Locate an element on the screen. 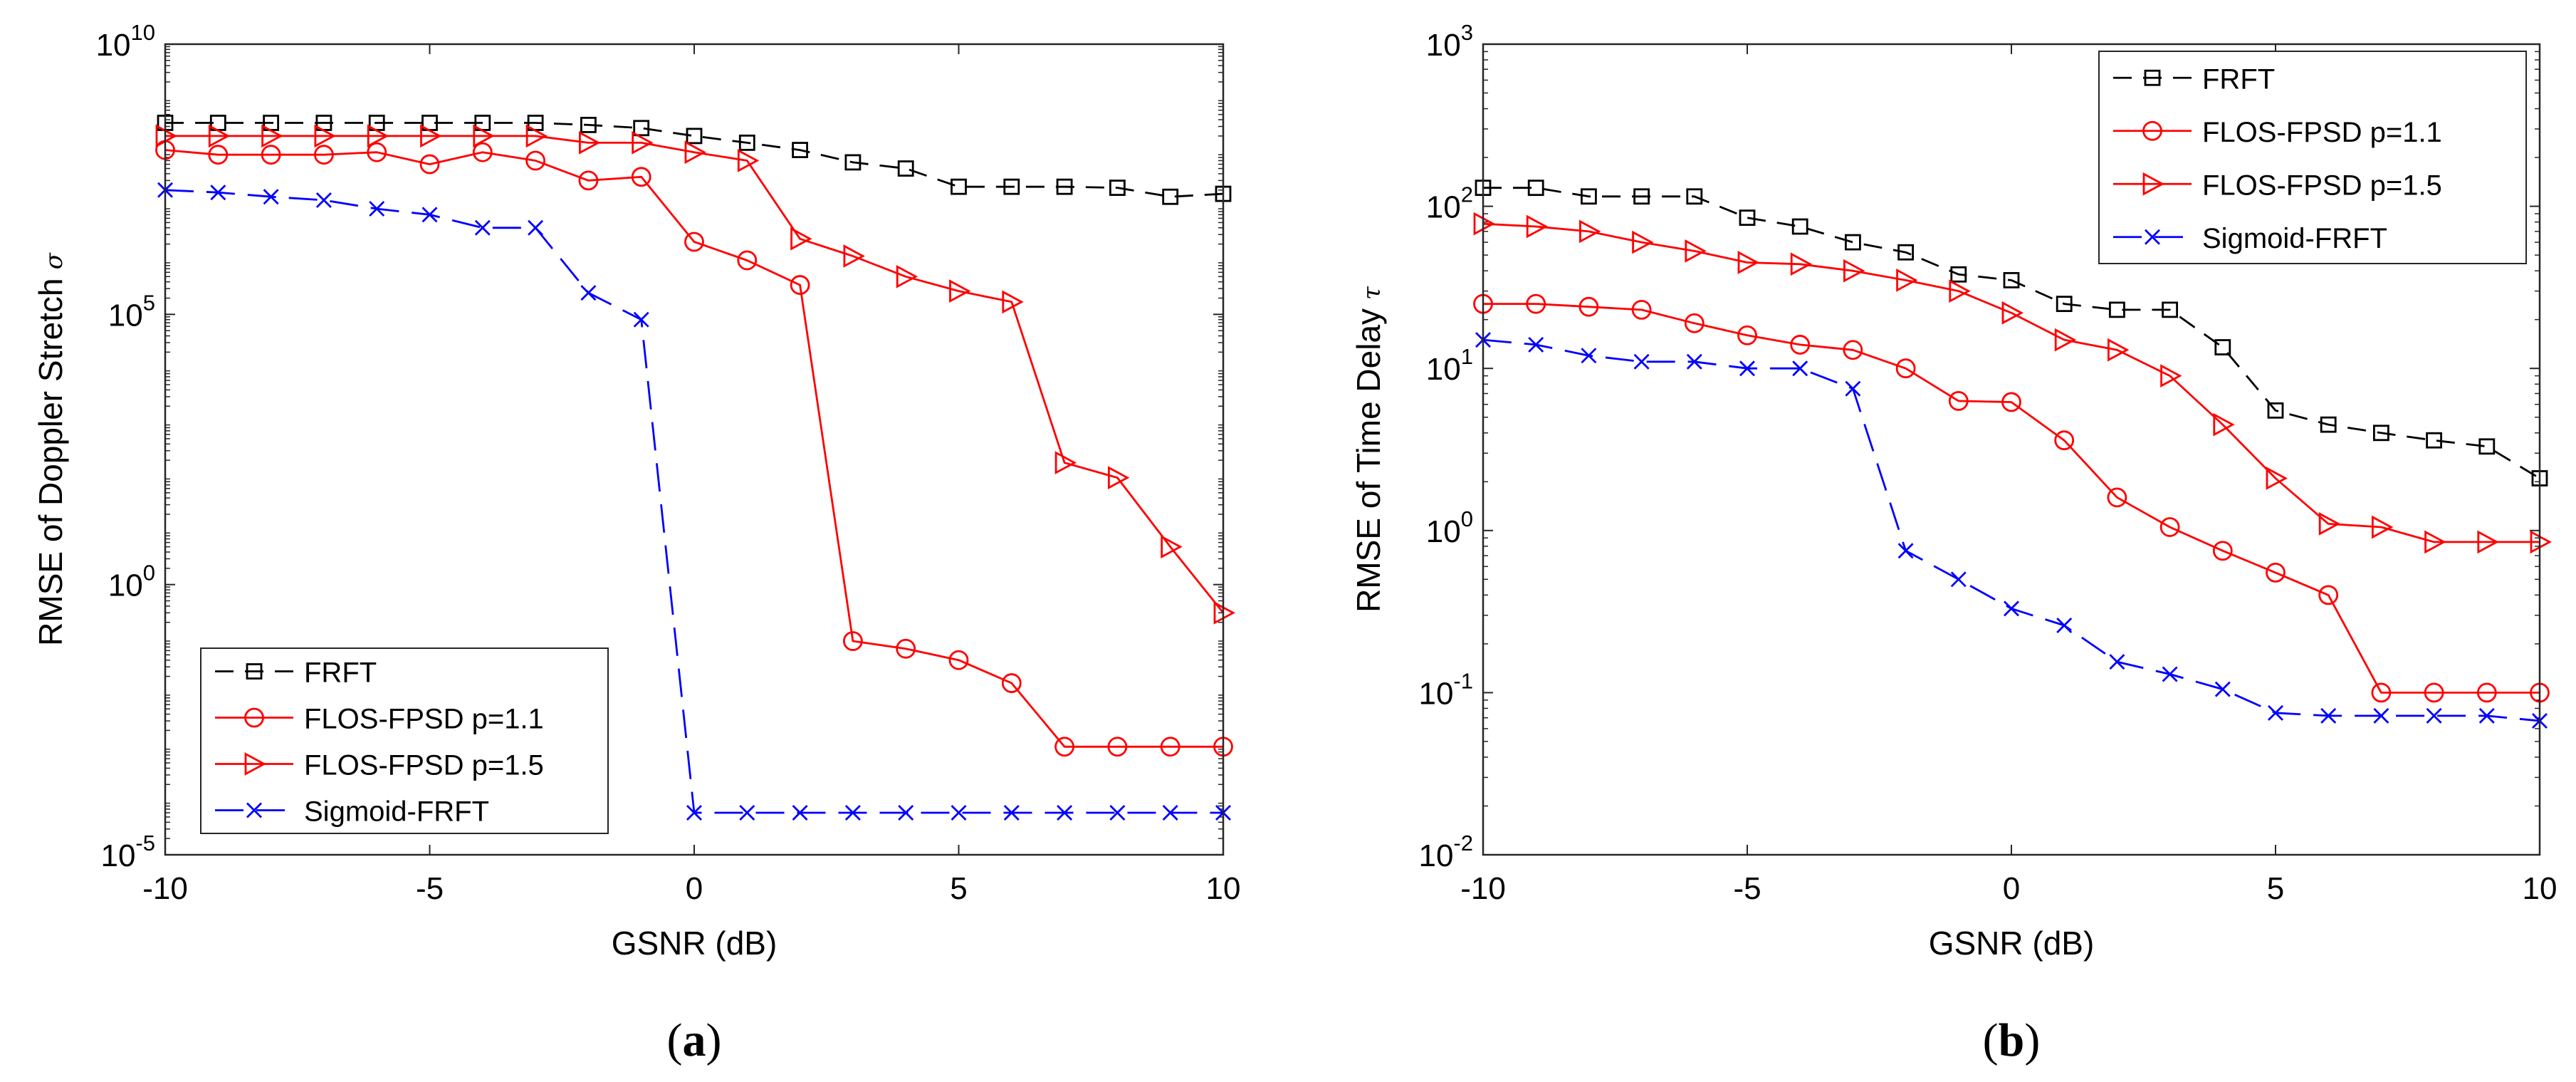 The width and height of the screenshot is (2576, 1082). panel-caption: (a) is located at coordinates (694, 1040).